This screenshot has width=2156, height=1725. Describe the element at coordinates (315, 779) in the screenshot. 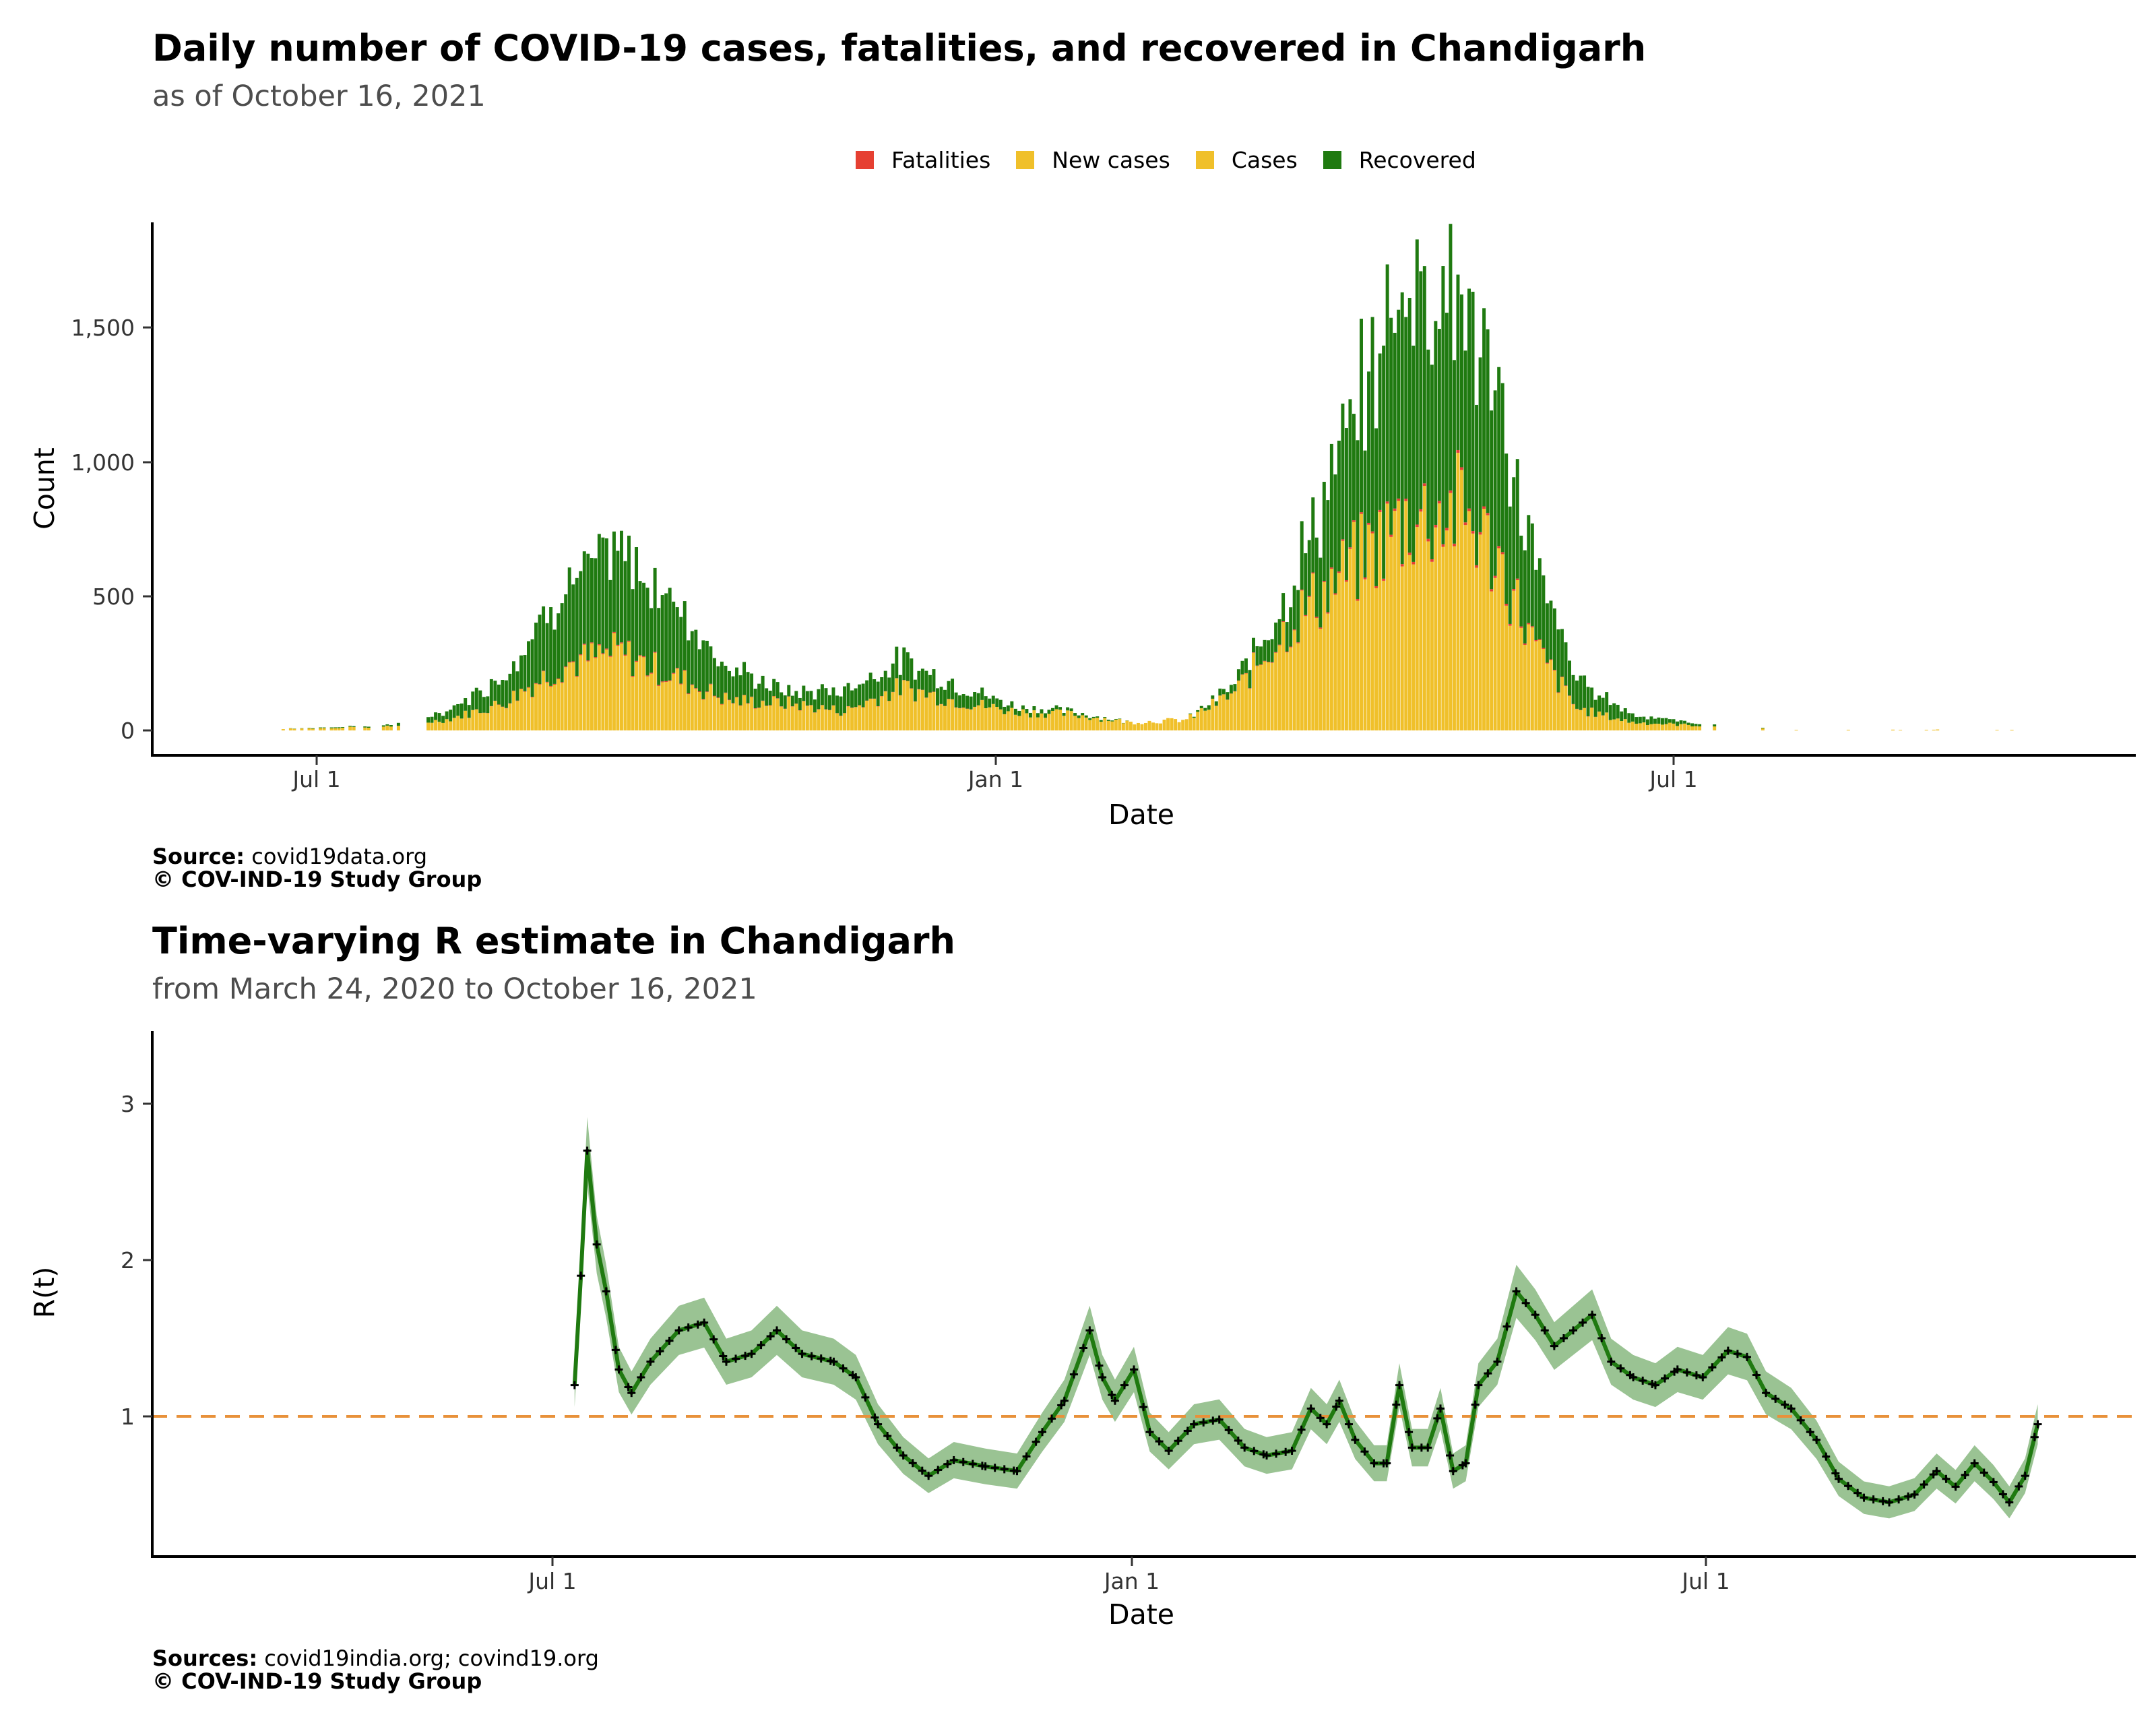

I see `x-tick-label-jul-1-2020: Jul 1` at that location.